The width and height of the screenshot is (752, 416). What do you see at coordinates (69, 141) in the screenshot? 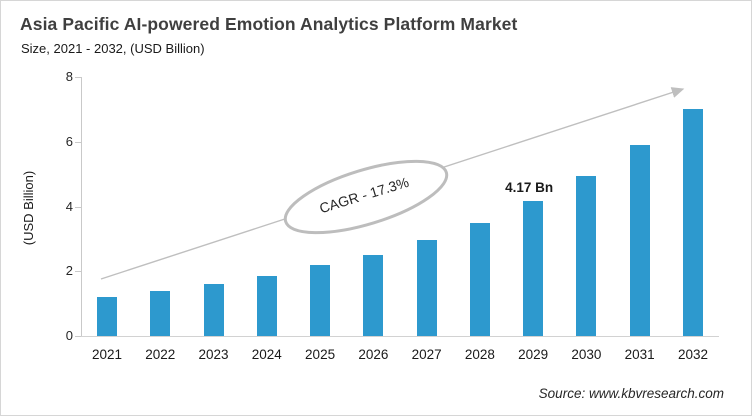
I see `y-tick-label-6: 6` at bounding box center [69, 141].